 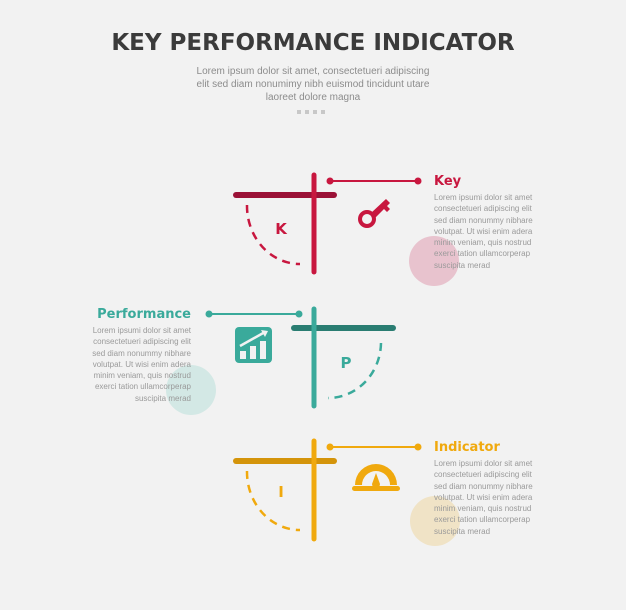 I want to click on key-icon, so click(x=374, y=213).